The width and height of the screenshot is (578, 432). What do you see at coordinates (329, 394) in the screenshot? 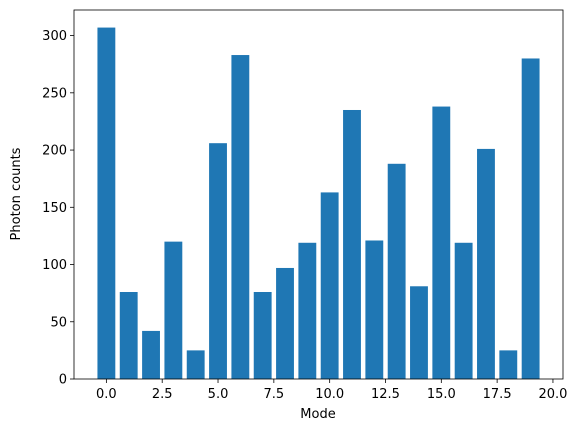
I see `x-tick-label: 10.0` at bounding box center [329, 394].